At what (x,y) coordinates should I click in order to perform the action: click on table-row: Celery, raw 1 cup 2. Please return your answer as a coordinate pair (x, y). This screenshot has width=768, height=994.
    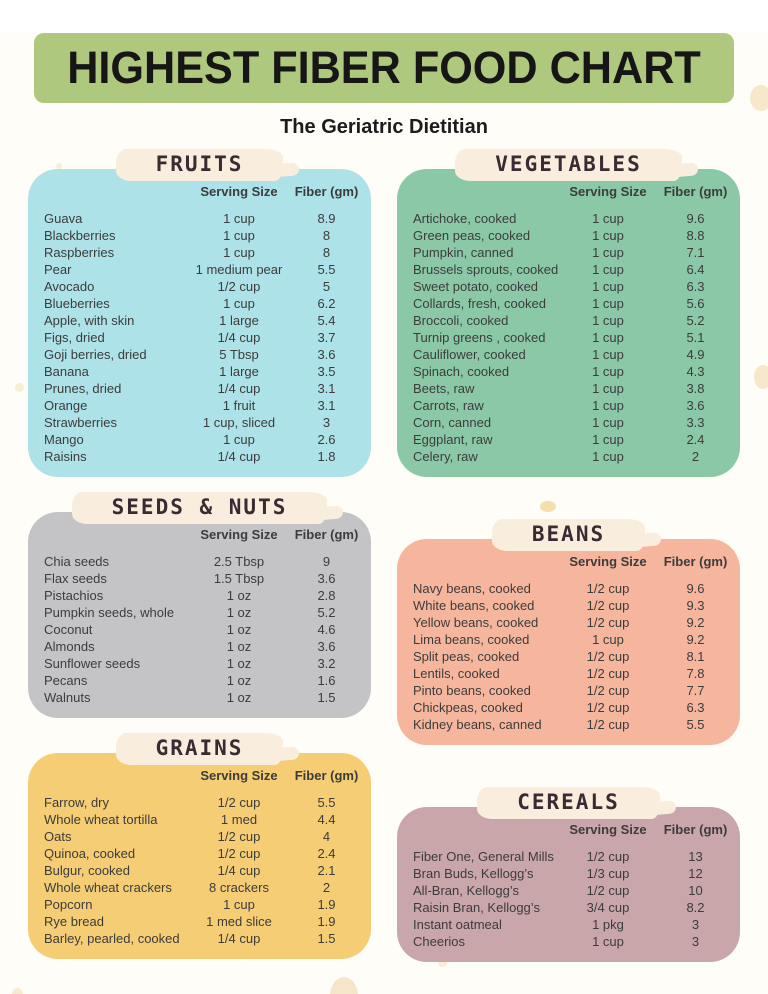
    Looking at the image, I should click on (570, 456).